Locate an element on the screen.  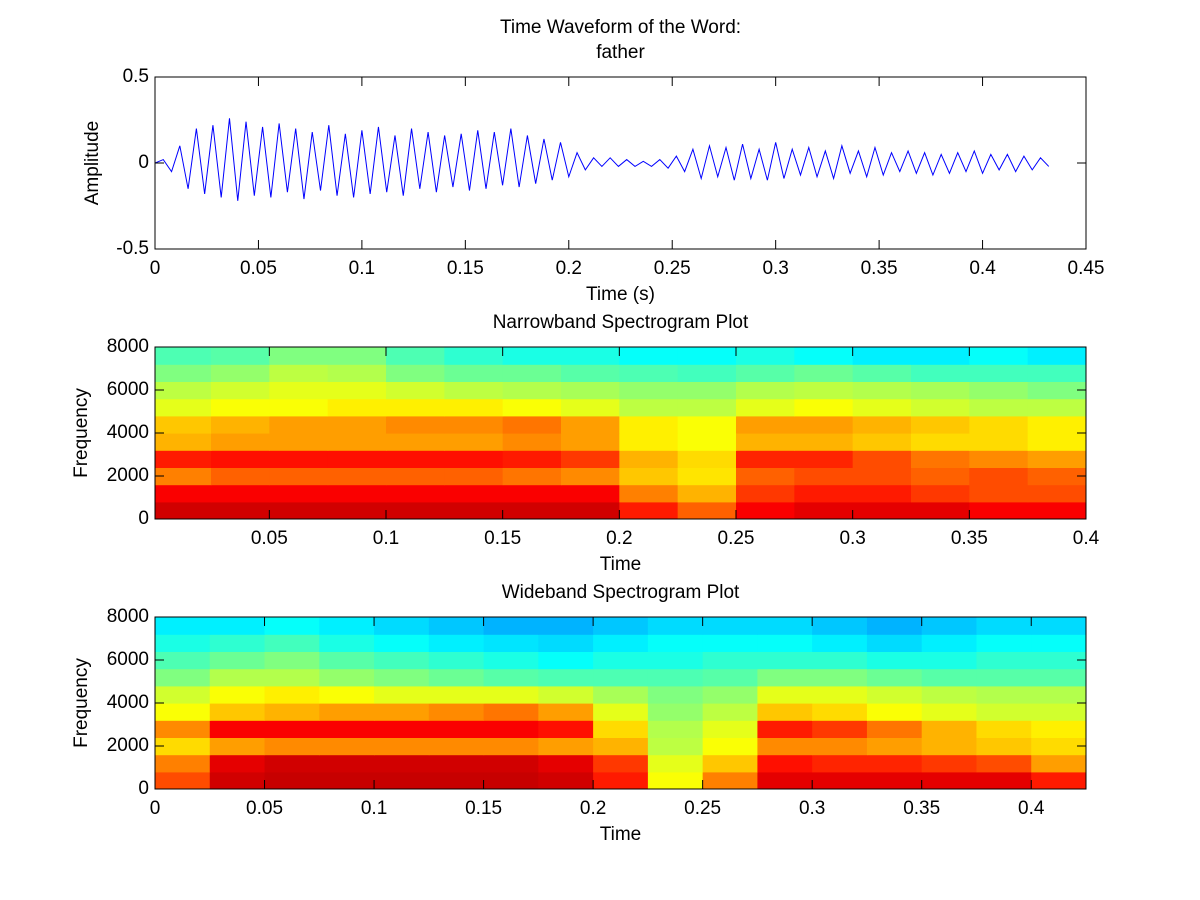
x-tick-label: 0.15 is located at coordinates (483, 808).